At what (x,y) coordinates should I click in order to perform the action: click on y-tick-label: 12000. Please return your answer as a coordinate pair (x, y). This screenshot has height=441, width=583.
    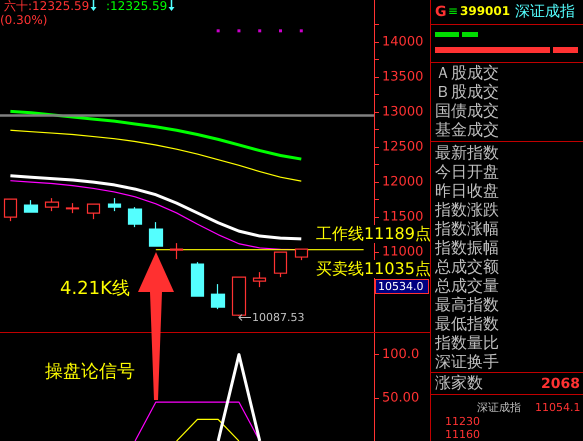
    Looking at the image, I should click on (403, 182).